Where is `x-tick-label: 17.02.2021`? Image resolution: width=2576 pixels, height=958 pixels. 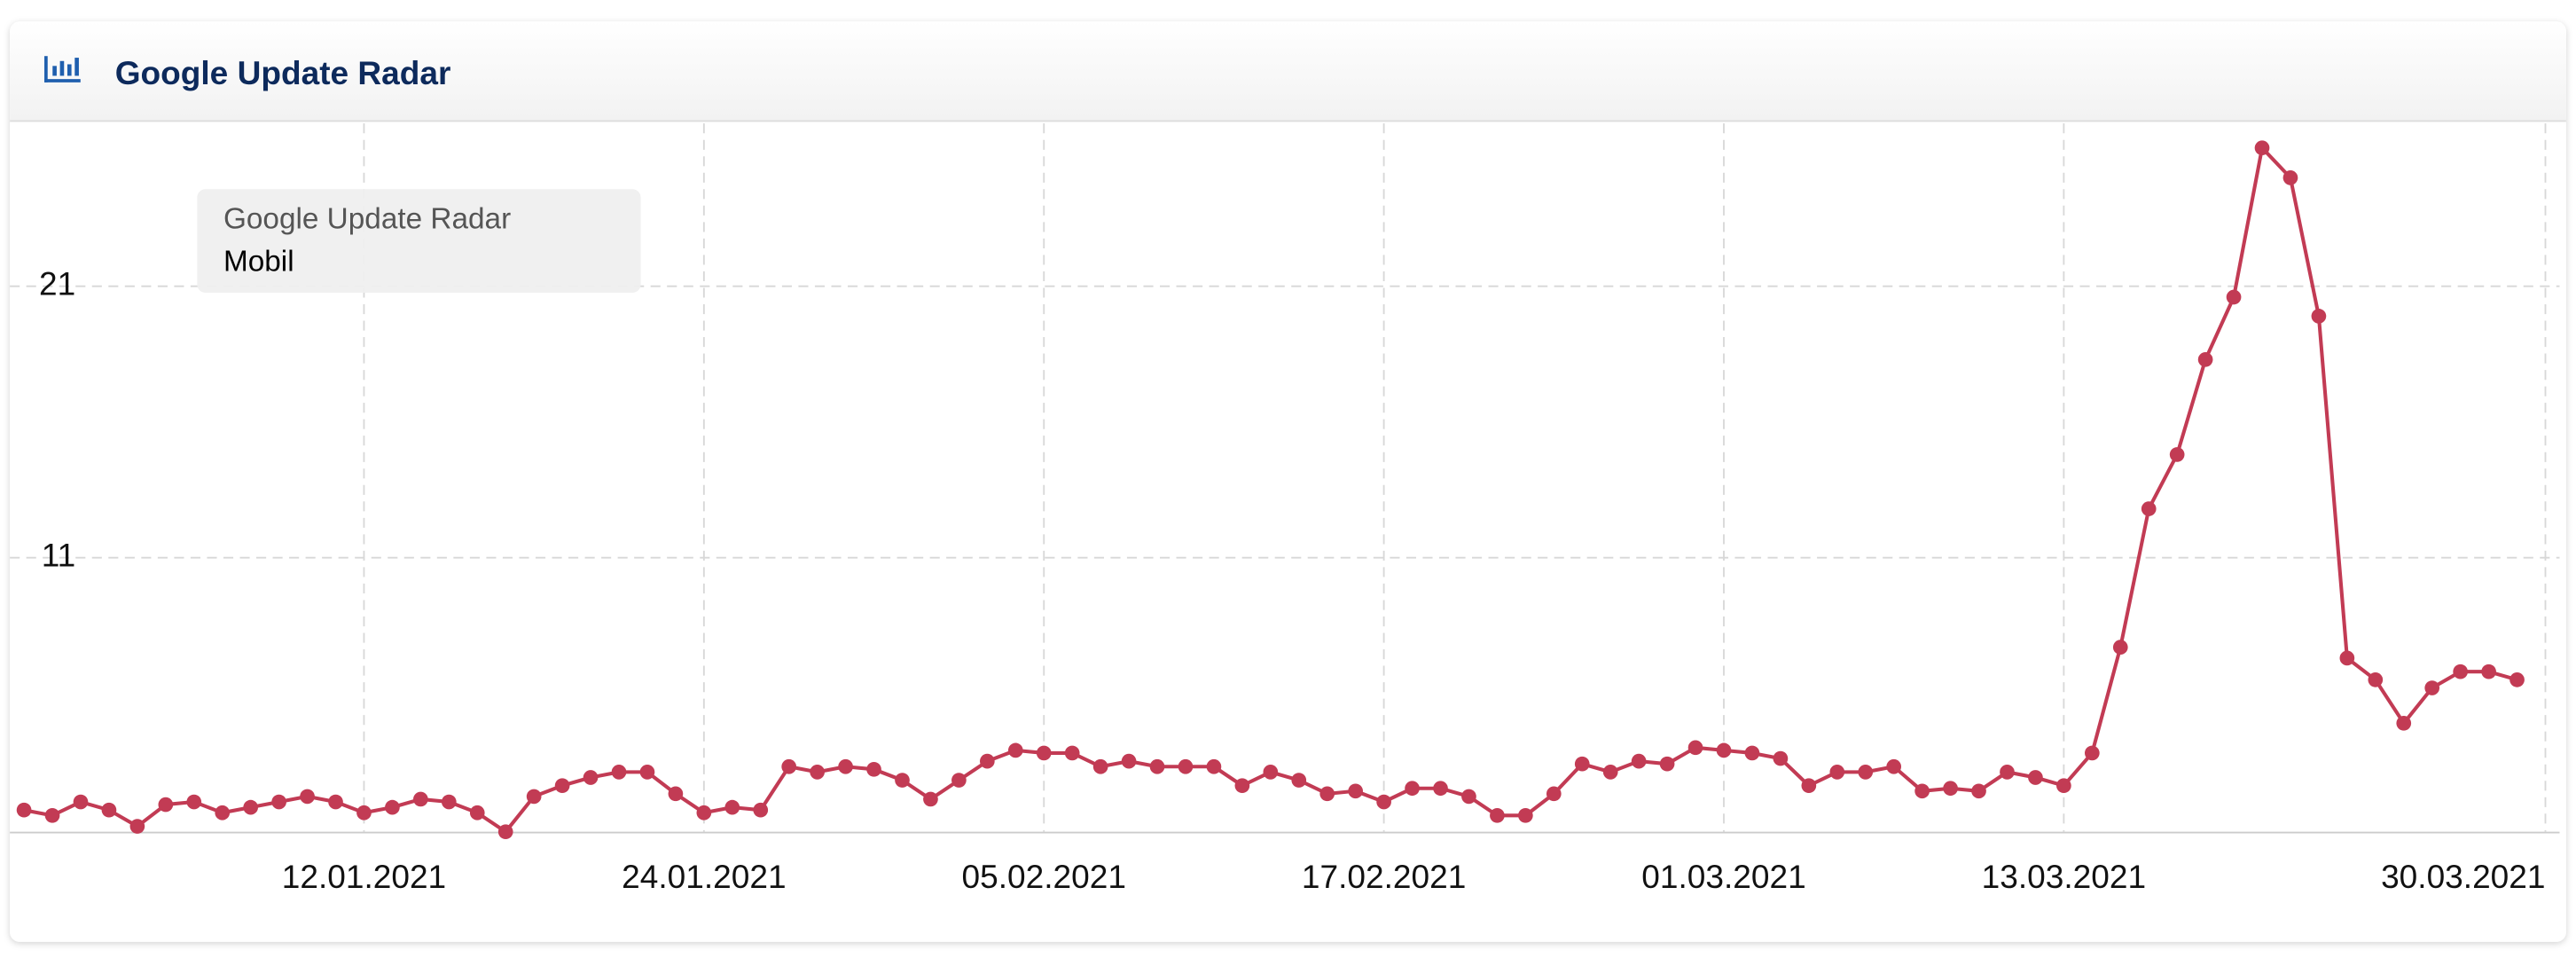
x-tick-label: 17.02.2021 is located at coordinates (1384, 877).